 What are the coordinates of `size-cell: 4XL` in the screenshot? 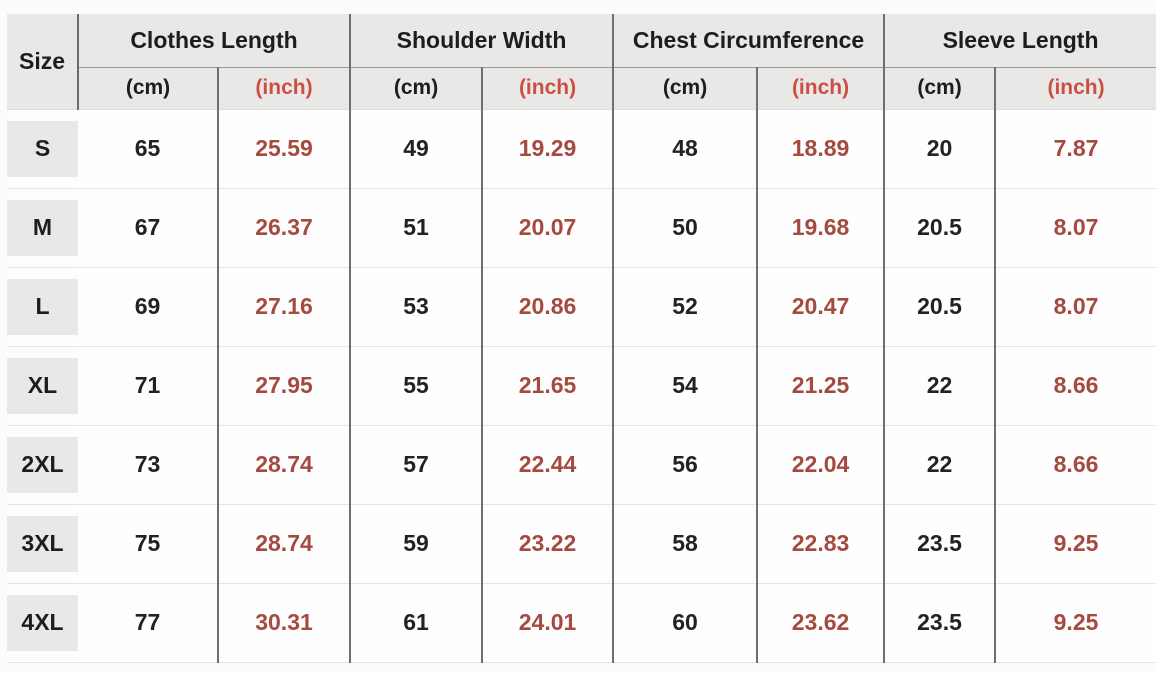 It's located at (42, 623).